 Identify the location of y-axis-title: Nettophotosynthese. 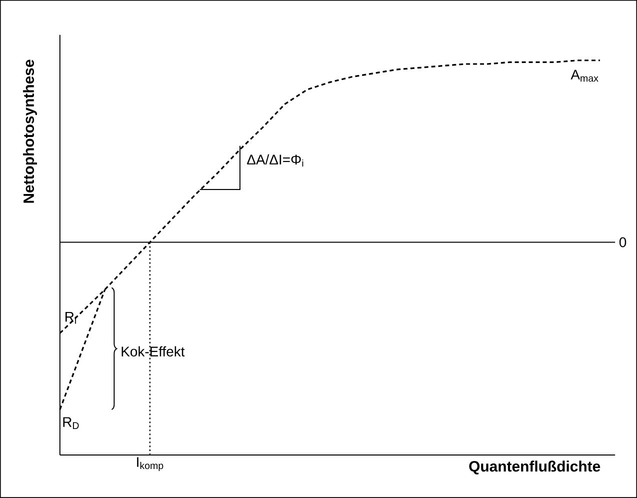
(30, 131).